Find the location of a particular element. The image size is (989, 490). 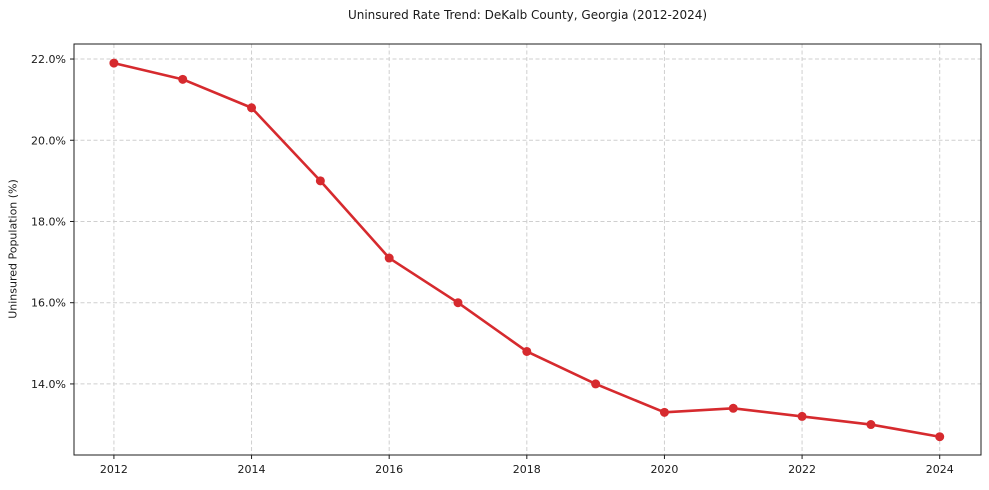

x-tick-label: 2012 is located at coordinates (114, 469).